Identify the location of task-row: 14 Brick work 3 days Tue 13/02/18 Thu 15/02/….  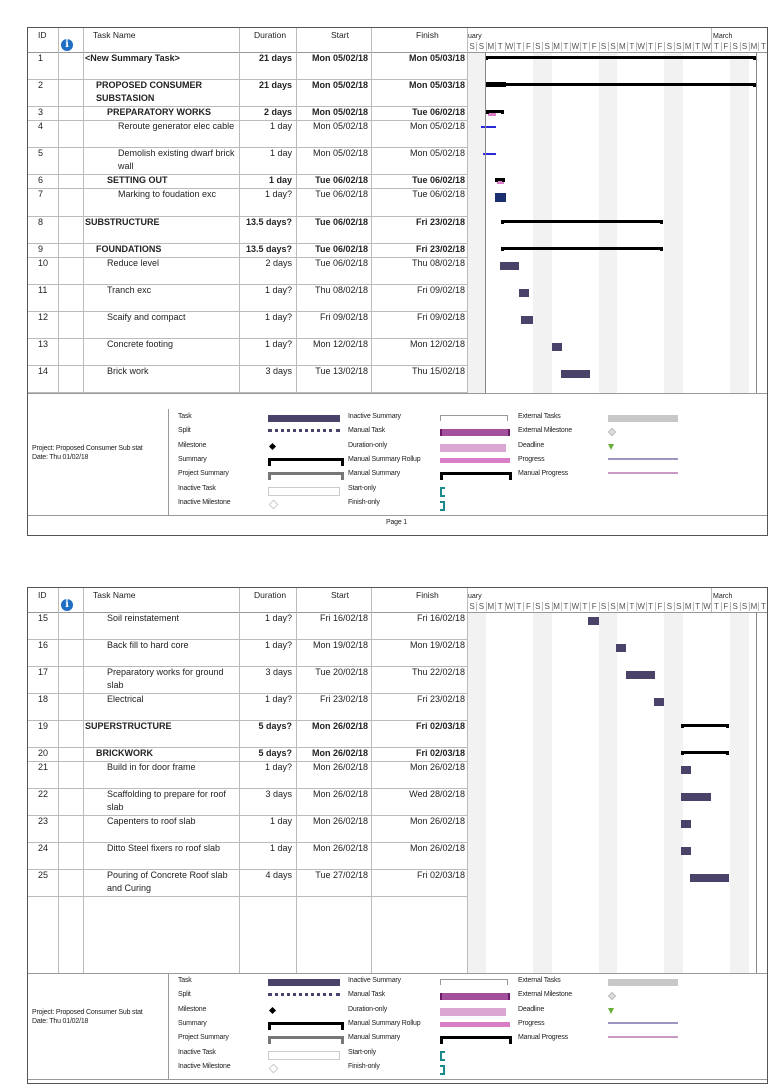
(247, 378).